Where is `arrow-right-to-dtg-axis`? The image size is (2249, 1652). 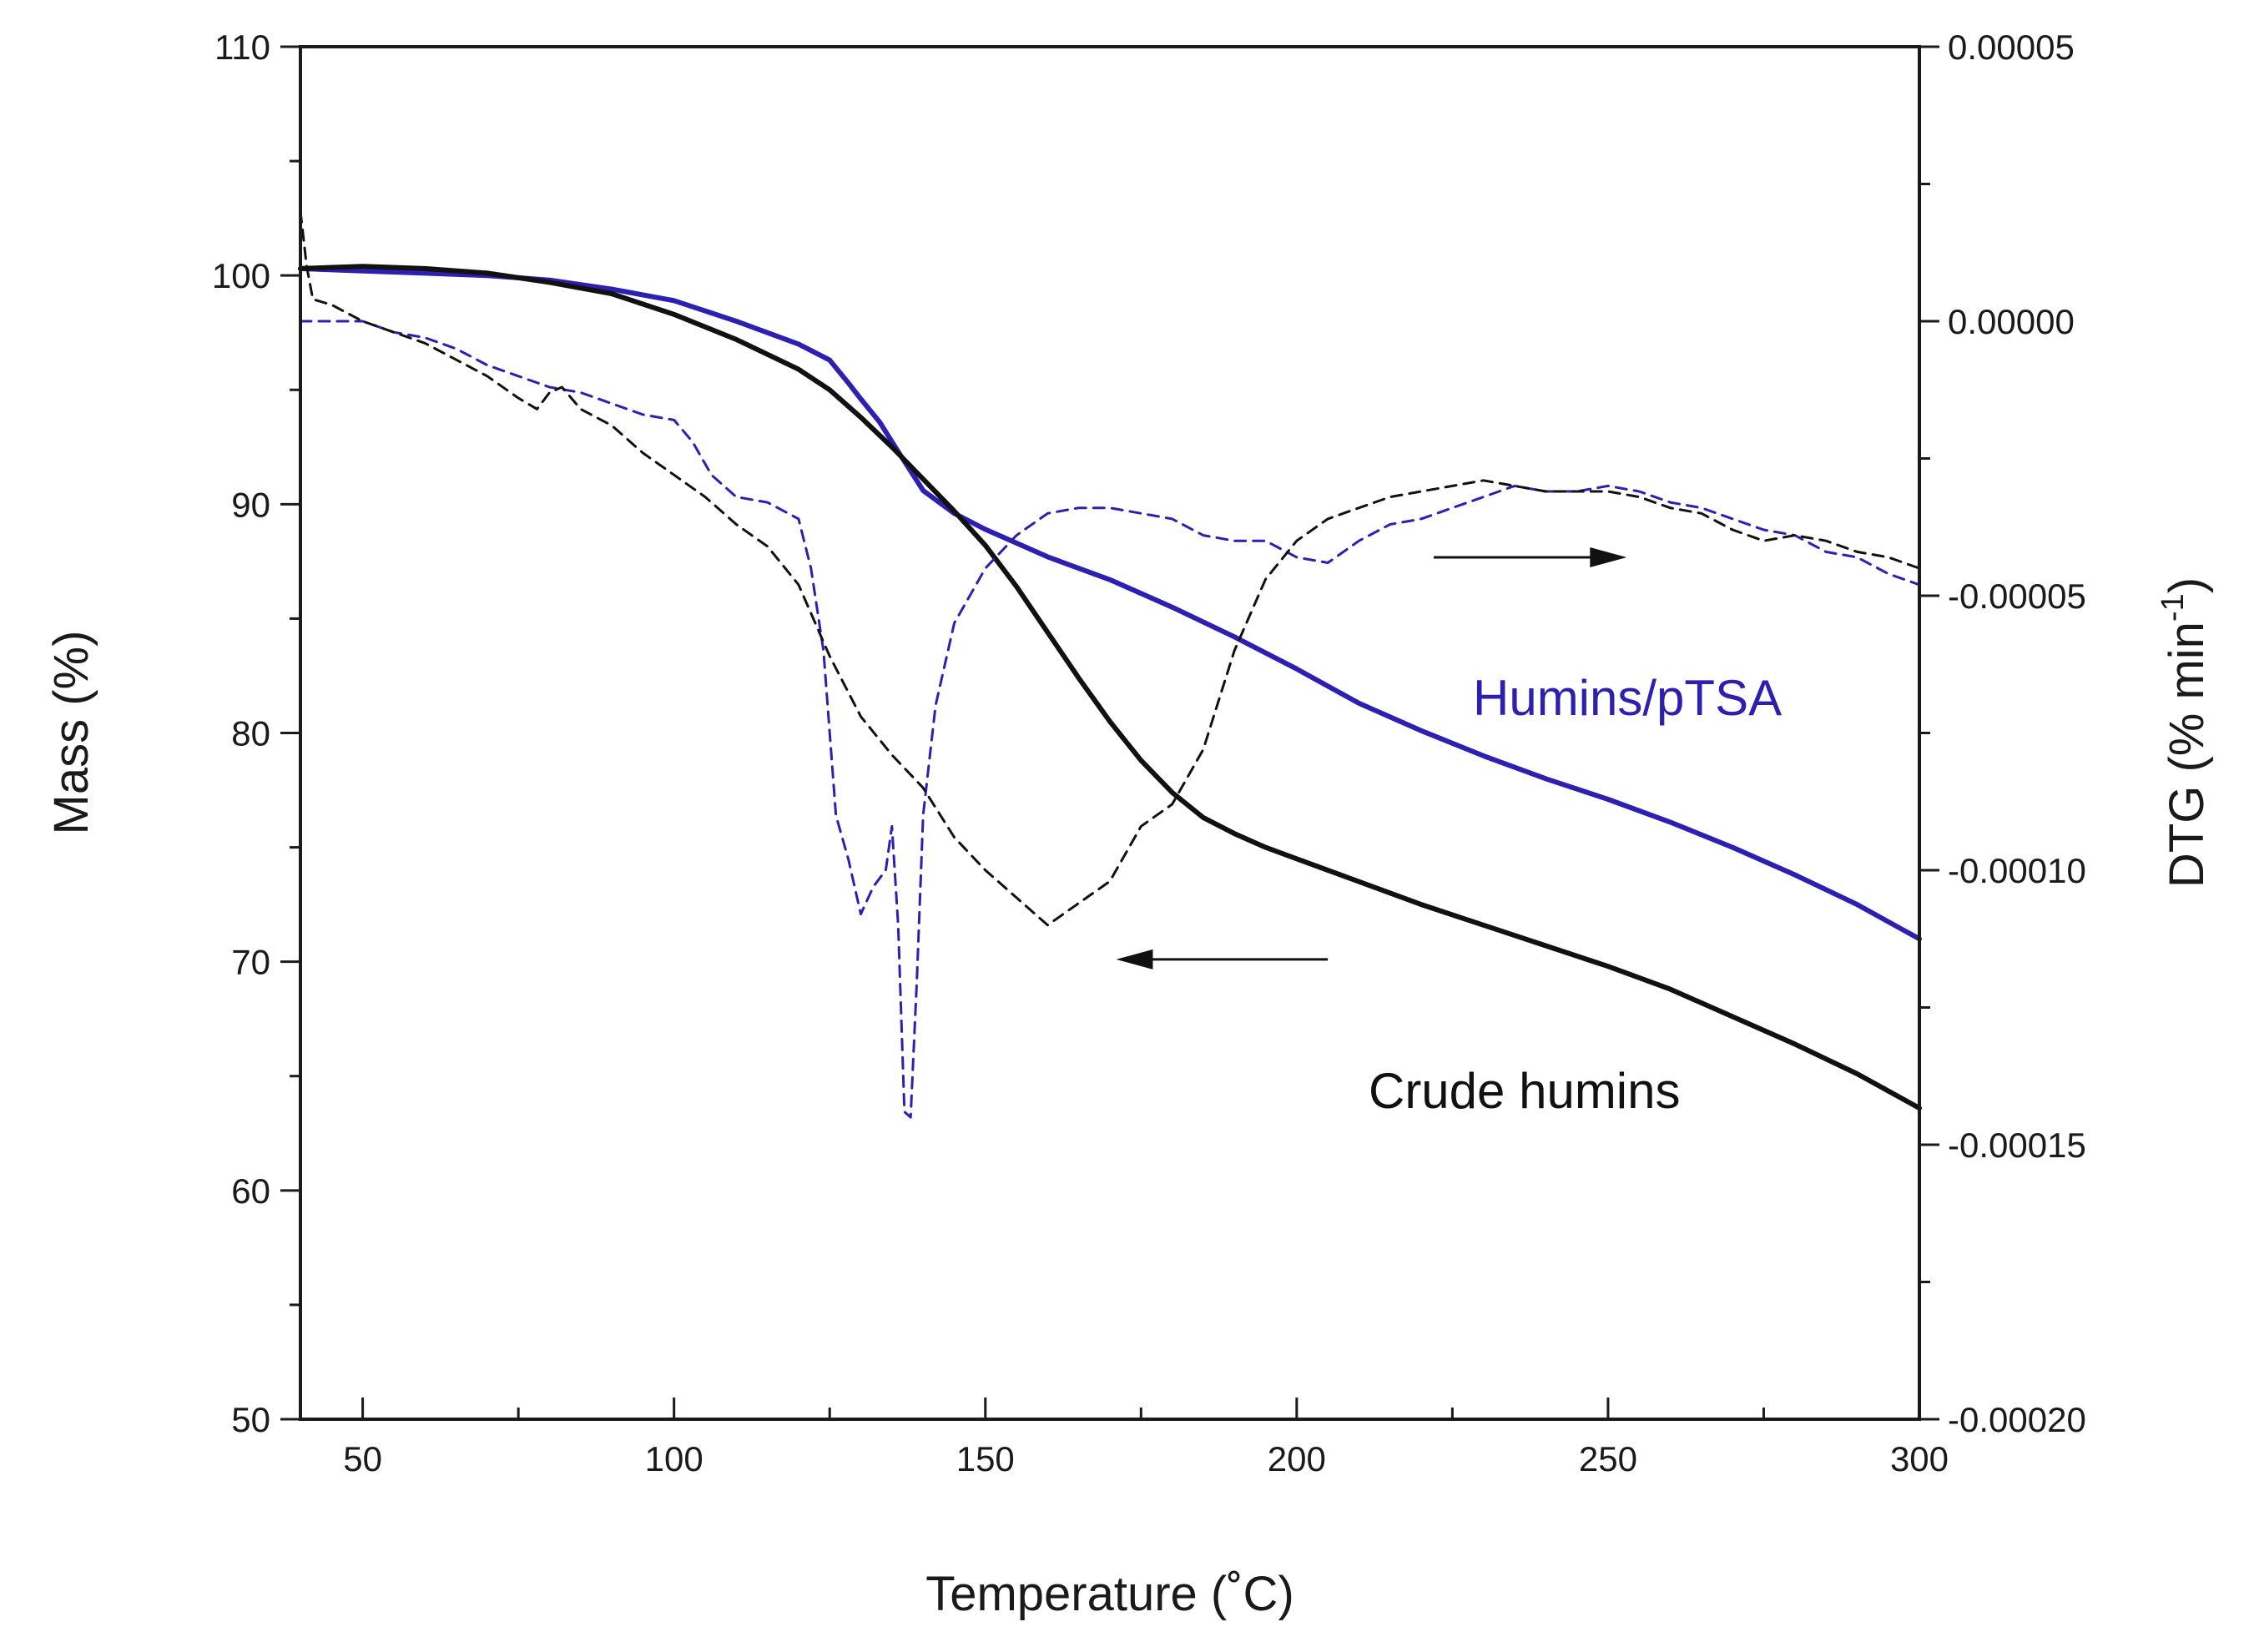 arrow-right-to-dtg-axis is located at coordinates (1530, 556).